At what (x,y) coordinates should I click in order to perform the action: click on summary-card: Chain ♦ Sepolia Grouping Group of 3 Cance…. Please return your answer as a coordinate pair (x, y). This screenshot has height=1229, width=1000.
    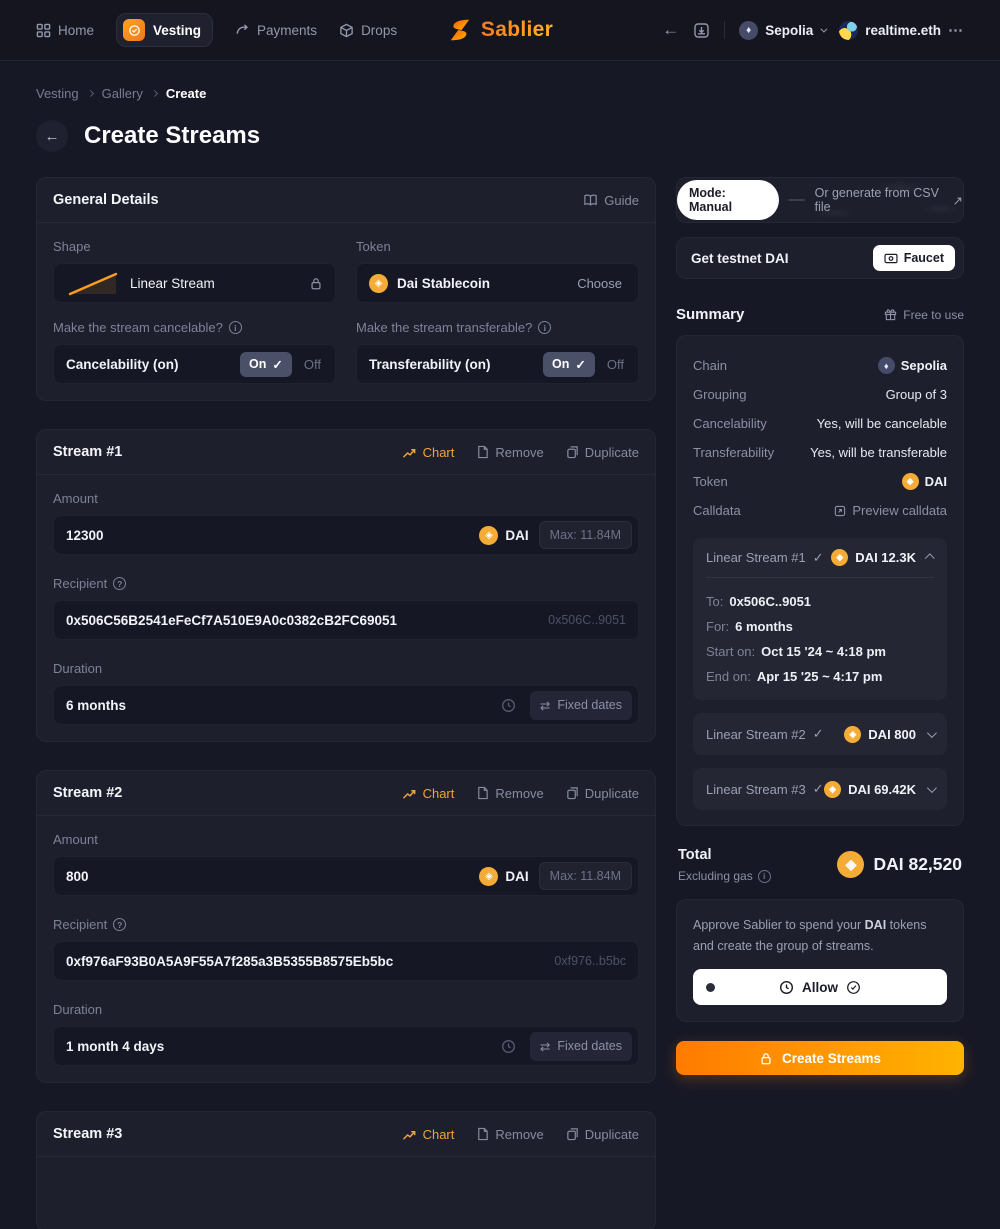
    Looking at the image, I should click on (820, 580).